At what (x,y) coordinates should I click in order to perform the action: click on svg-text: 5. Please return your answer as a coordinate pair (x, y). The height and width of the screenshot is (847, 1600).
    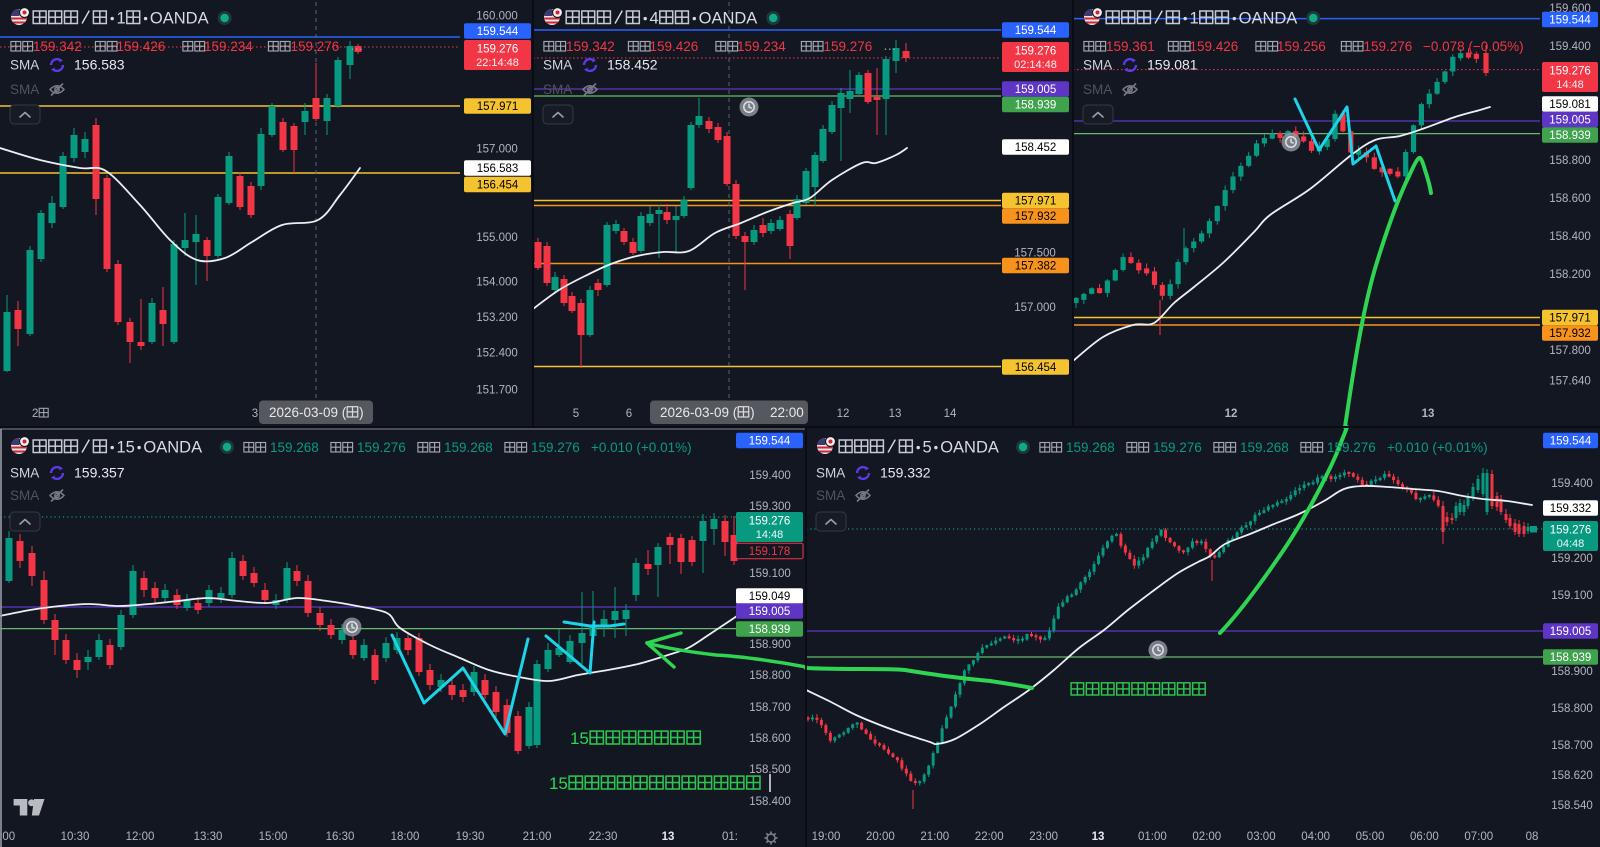
    Looking at the image, I should click on (927, 448).